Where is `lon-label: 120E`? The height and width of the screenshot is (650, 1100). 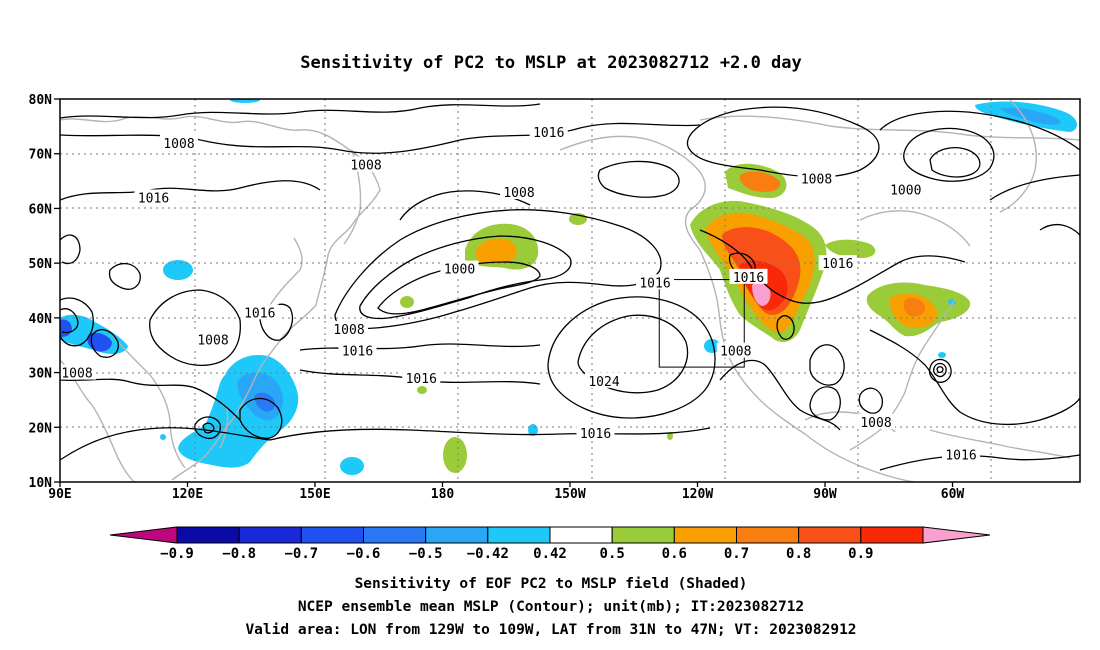 lon-label: 120E is located at coordinates (187, 494).